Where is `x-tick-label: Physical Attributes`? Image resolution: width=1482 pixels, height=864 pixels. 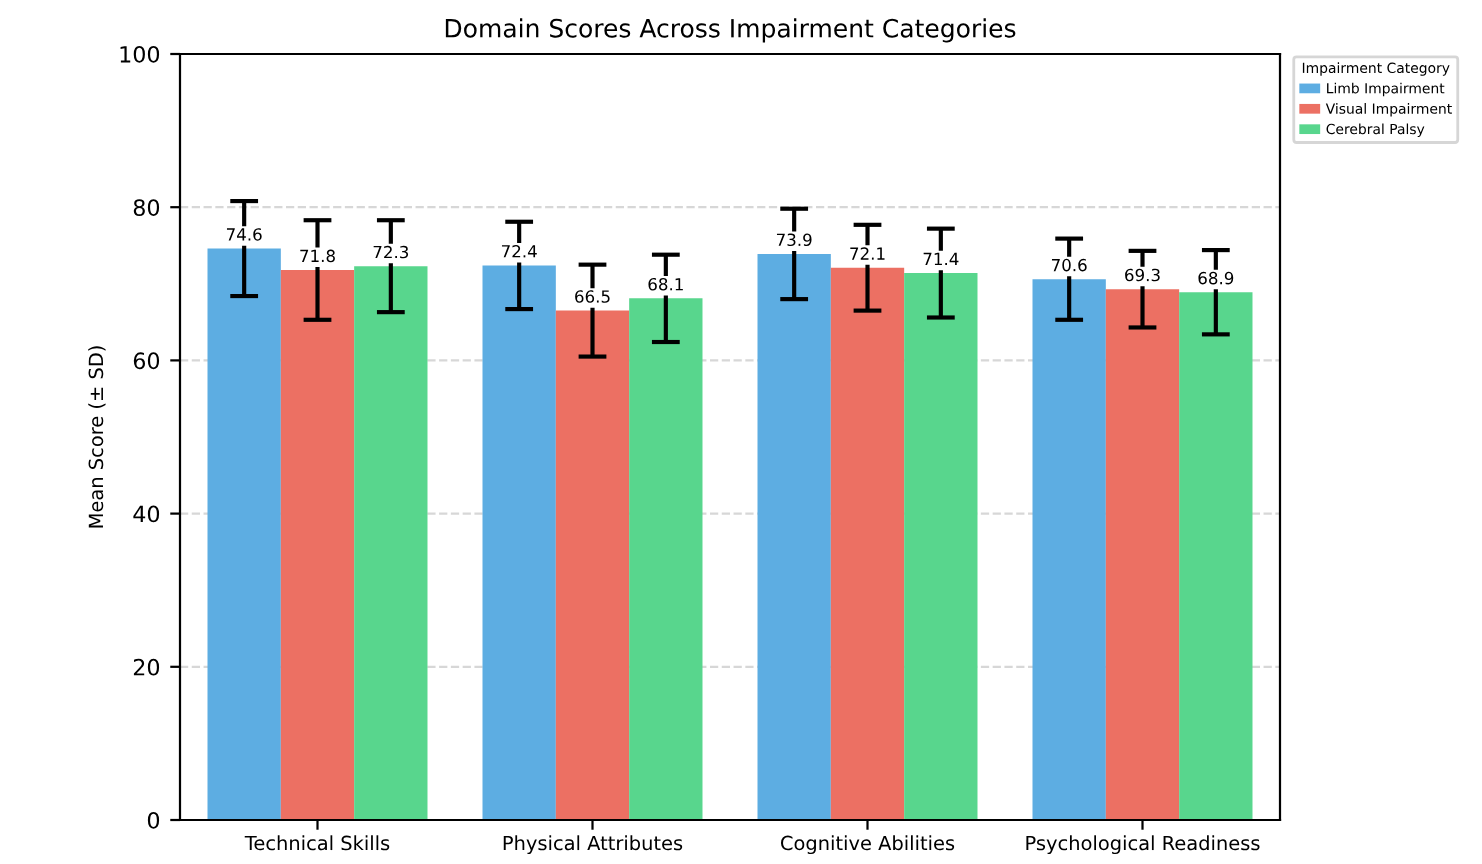 x-tick-label: Physical Attributes is located at coordinates (593, 845).